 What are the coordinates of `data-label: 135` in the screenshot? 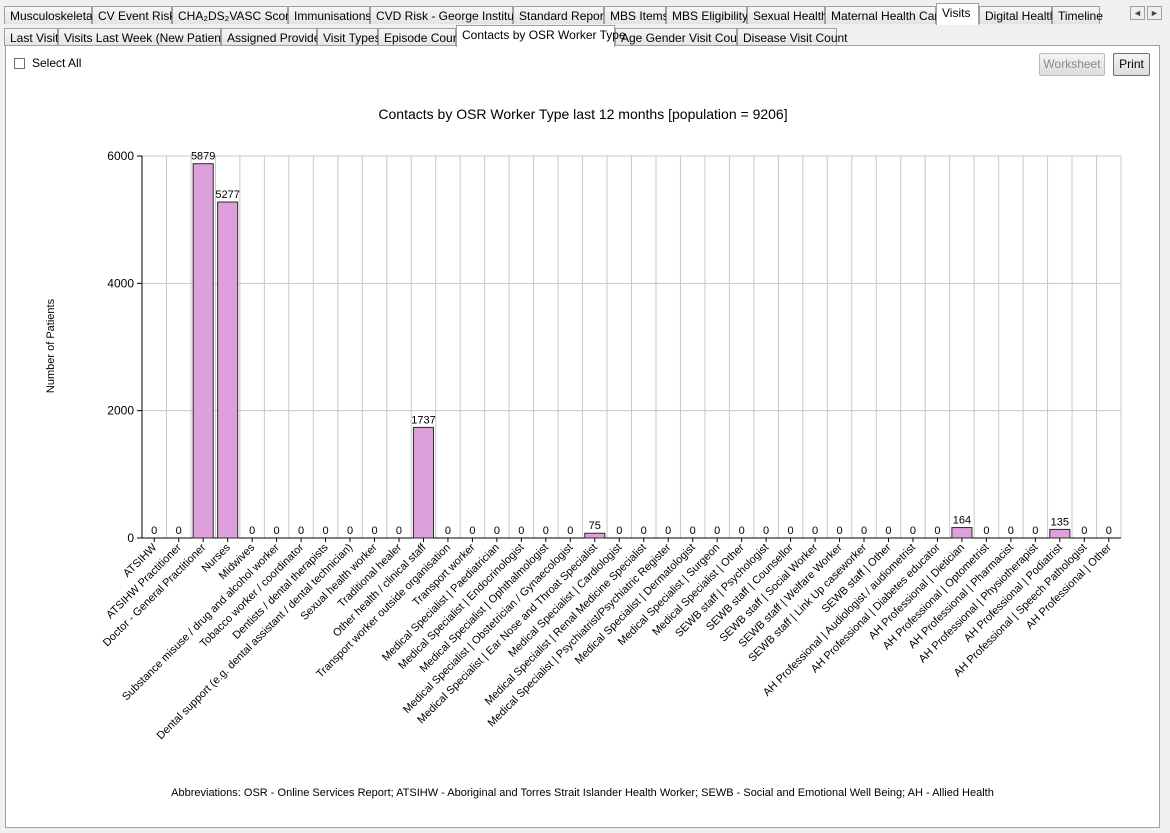 It's located at (1060, 522).